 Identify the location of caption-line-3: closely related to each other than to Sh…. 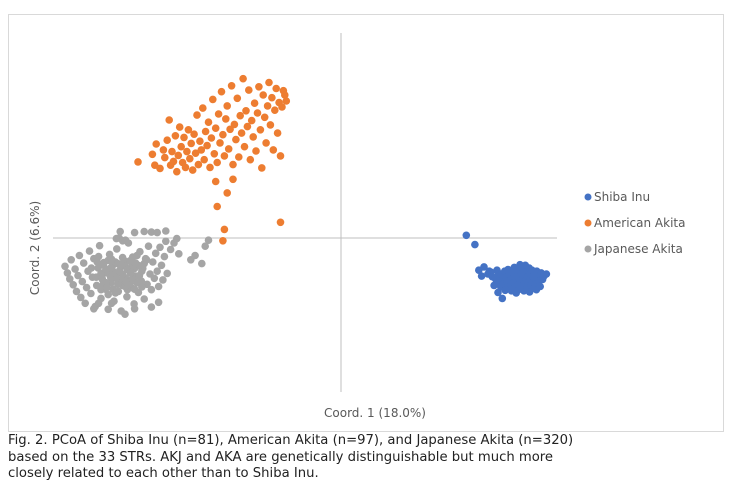
(163, 473).